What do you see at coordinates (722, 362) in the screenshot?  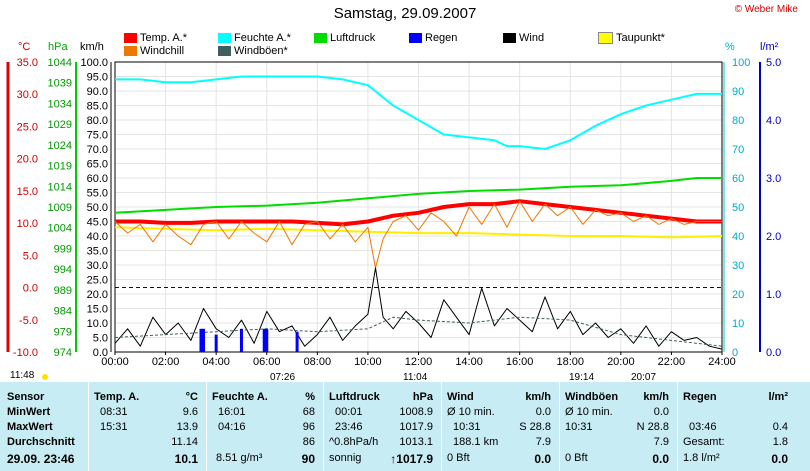 I see `x-tick-label: 24:00` at bounding box center [722, 362].